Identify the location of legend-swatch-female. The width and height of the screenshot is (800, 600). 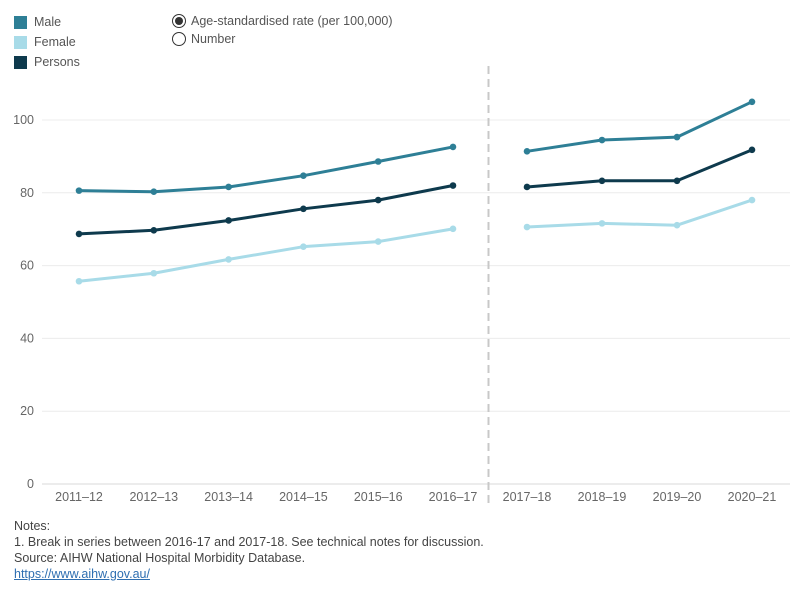
(20, 42).